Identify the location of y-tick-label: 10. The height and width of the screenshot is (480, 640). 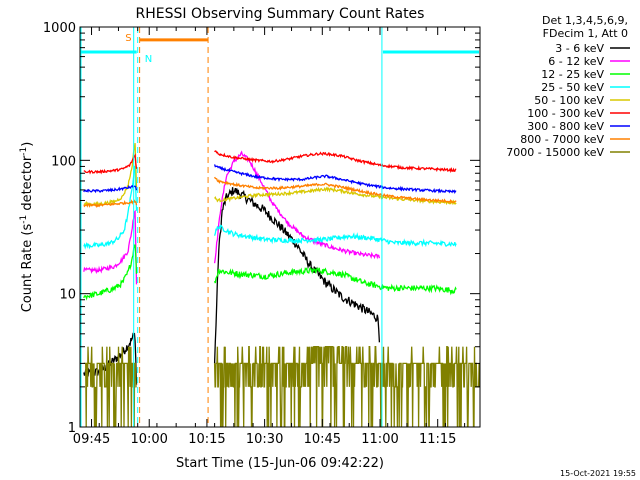
(67, 295).